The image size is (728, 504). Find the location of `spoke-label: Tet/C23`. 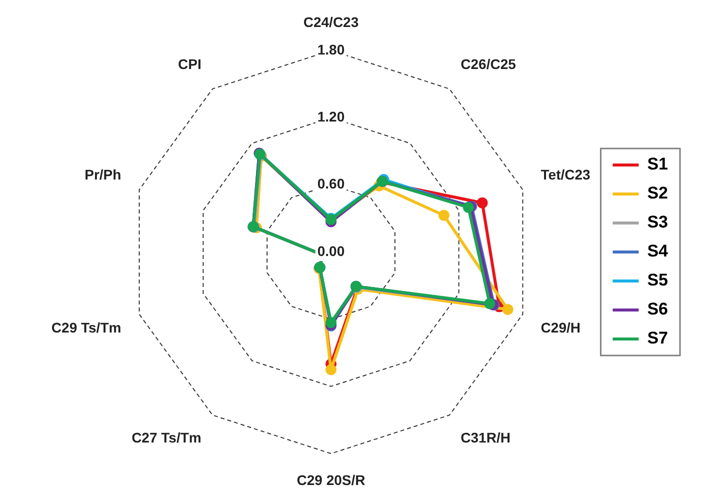

spoke-label: Tet/C23 is located at coordinates (565, 174).